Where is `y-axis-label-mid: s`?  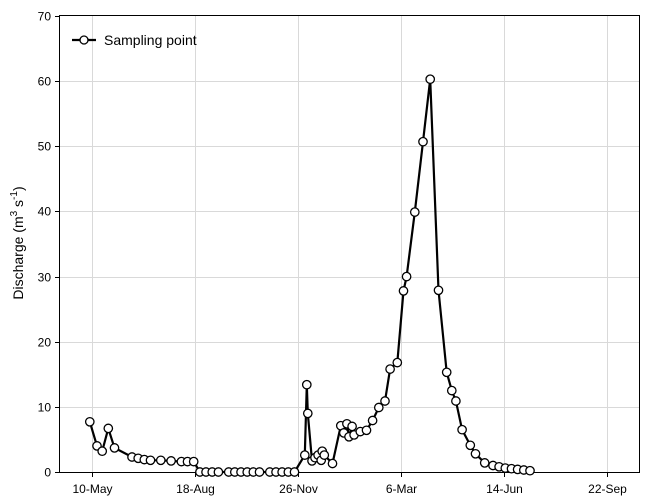
y-axis-label-mid: s is located at coordinates (18, 205).